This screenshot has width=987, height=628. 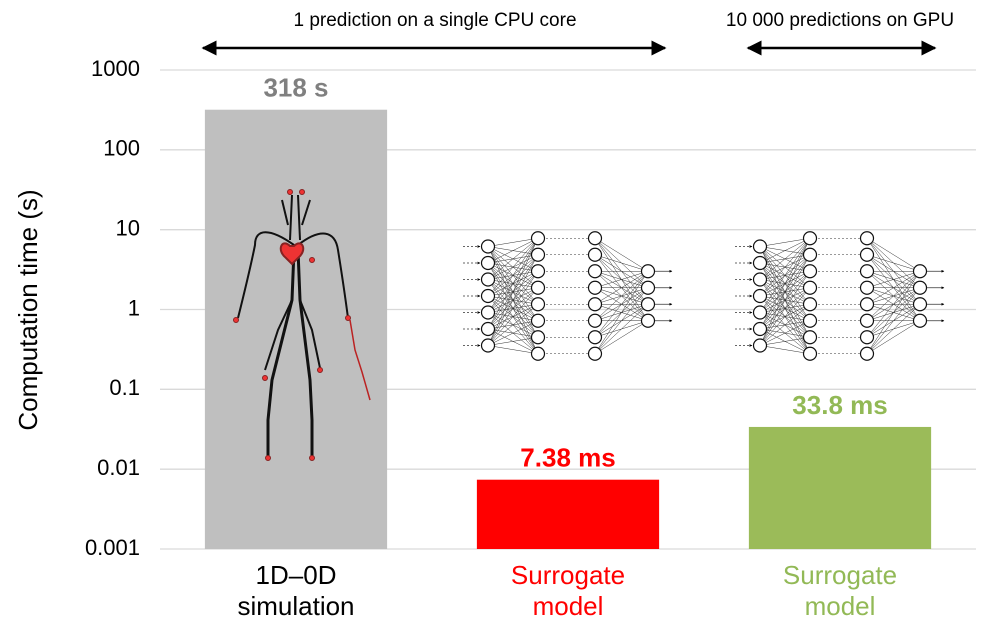 What do you see at coordinates (295, 88) in the screenshot?
I see `value-label: 318 s` at bounding box center [295, 88].